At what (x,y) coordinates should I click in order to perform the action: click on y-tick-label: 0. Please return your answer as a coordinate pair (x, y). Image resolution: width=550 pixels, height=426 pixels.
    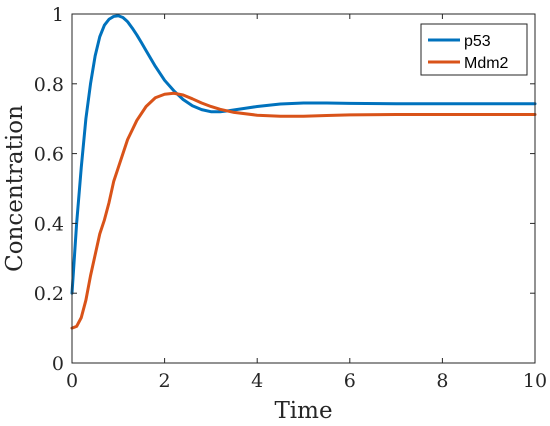
    Looking at the image, I should click on (58, 364).